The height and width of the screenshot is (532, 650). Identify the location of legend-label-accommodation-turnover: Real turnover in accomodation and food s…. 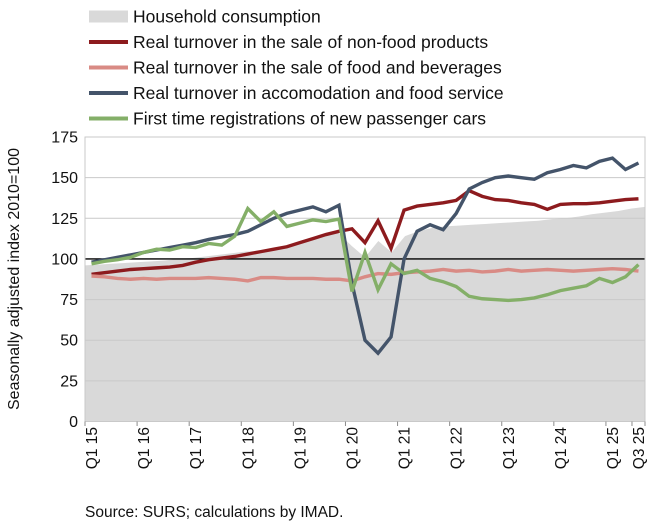
(318, 93).